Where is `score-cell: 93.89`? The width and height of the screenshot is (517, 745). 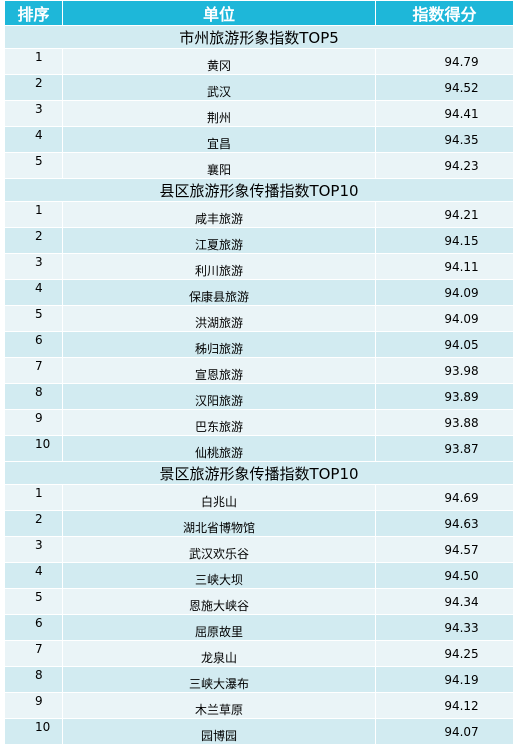
score-cell: 93.89 is located at coordinates (444, 396).